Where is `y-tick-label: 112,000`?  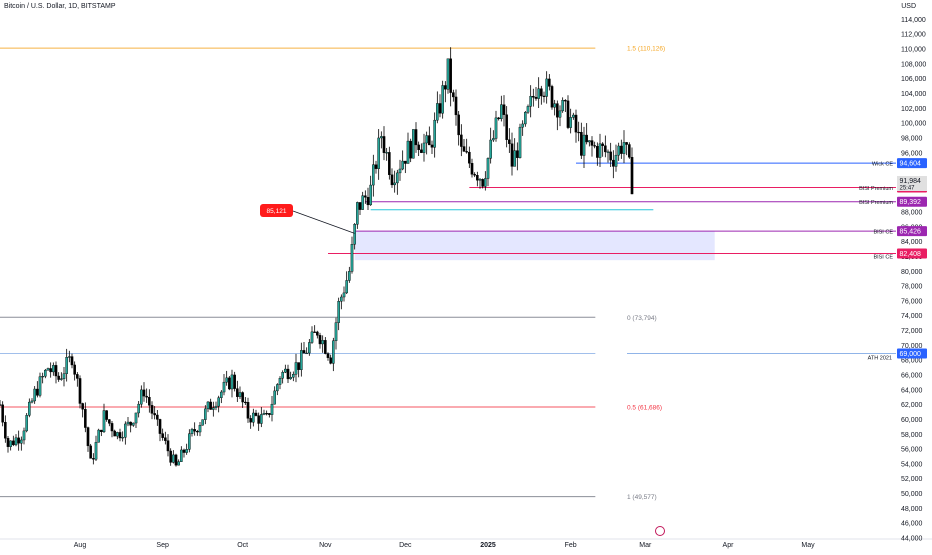 y-tick-label: 112,000 is located at coordinates (913, 35).